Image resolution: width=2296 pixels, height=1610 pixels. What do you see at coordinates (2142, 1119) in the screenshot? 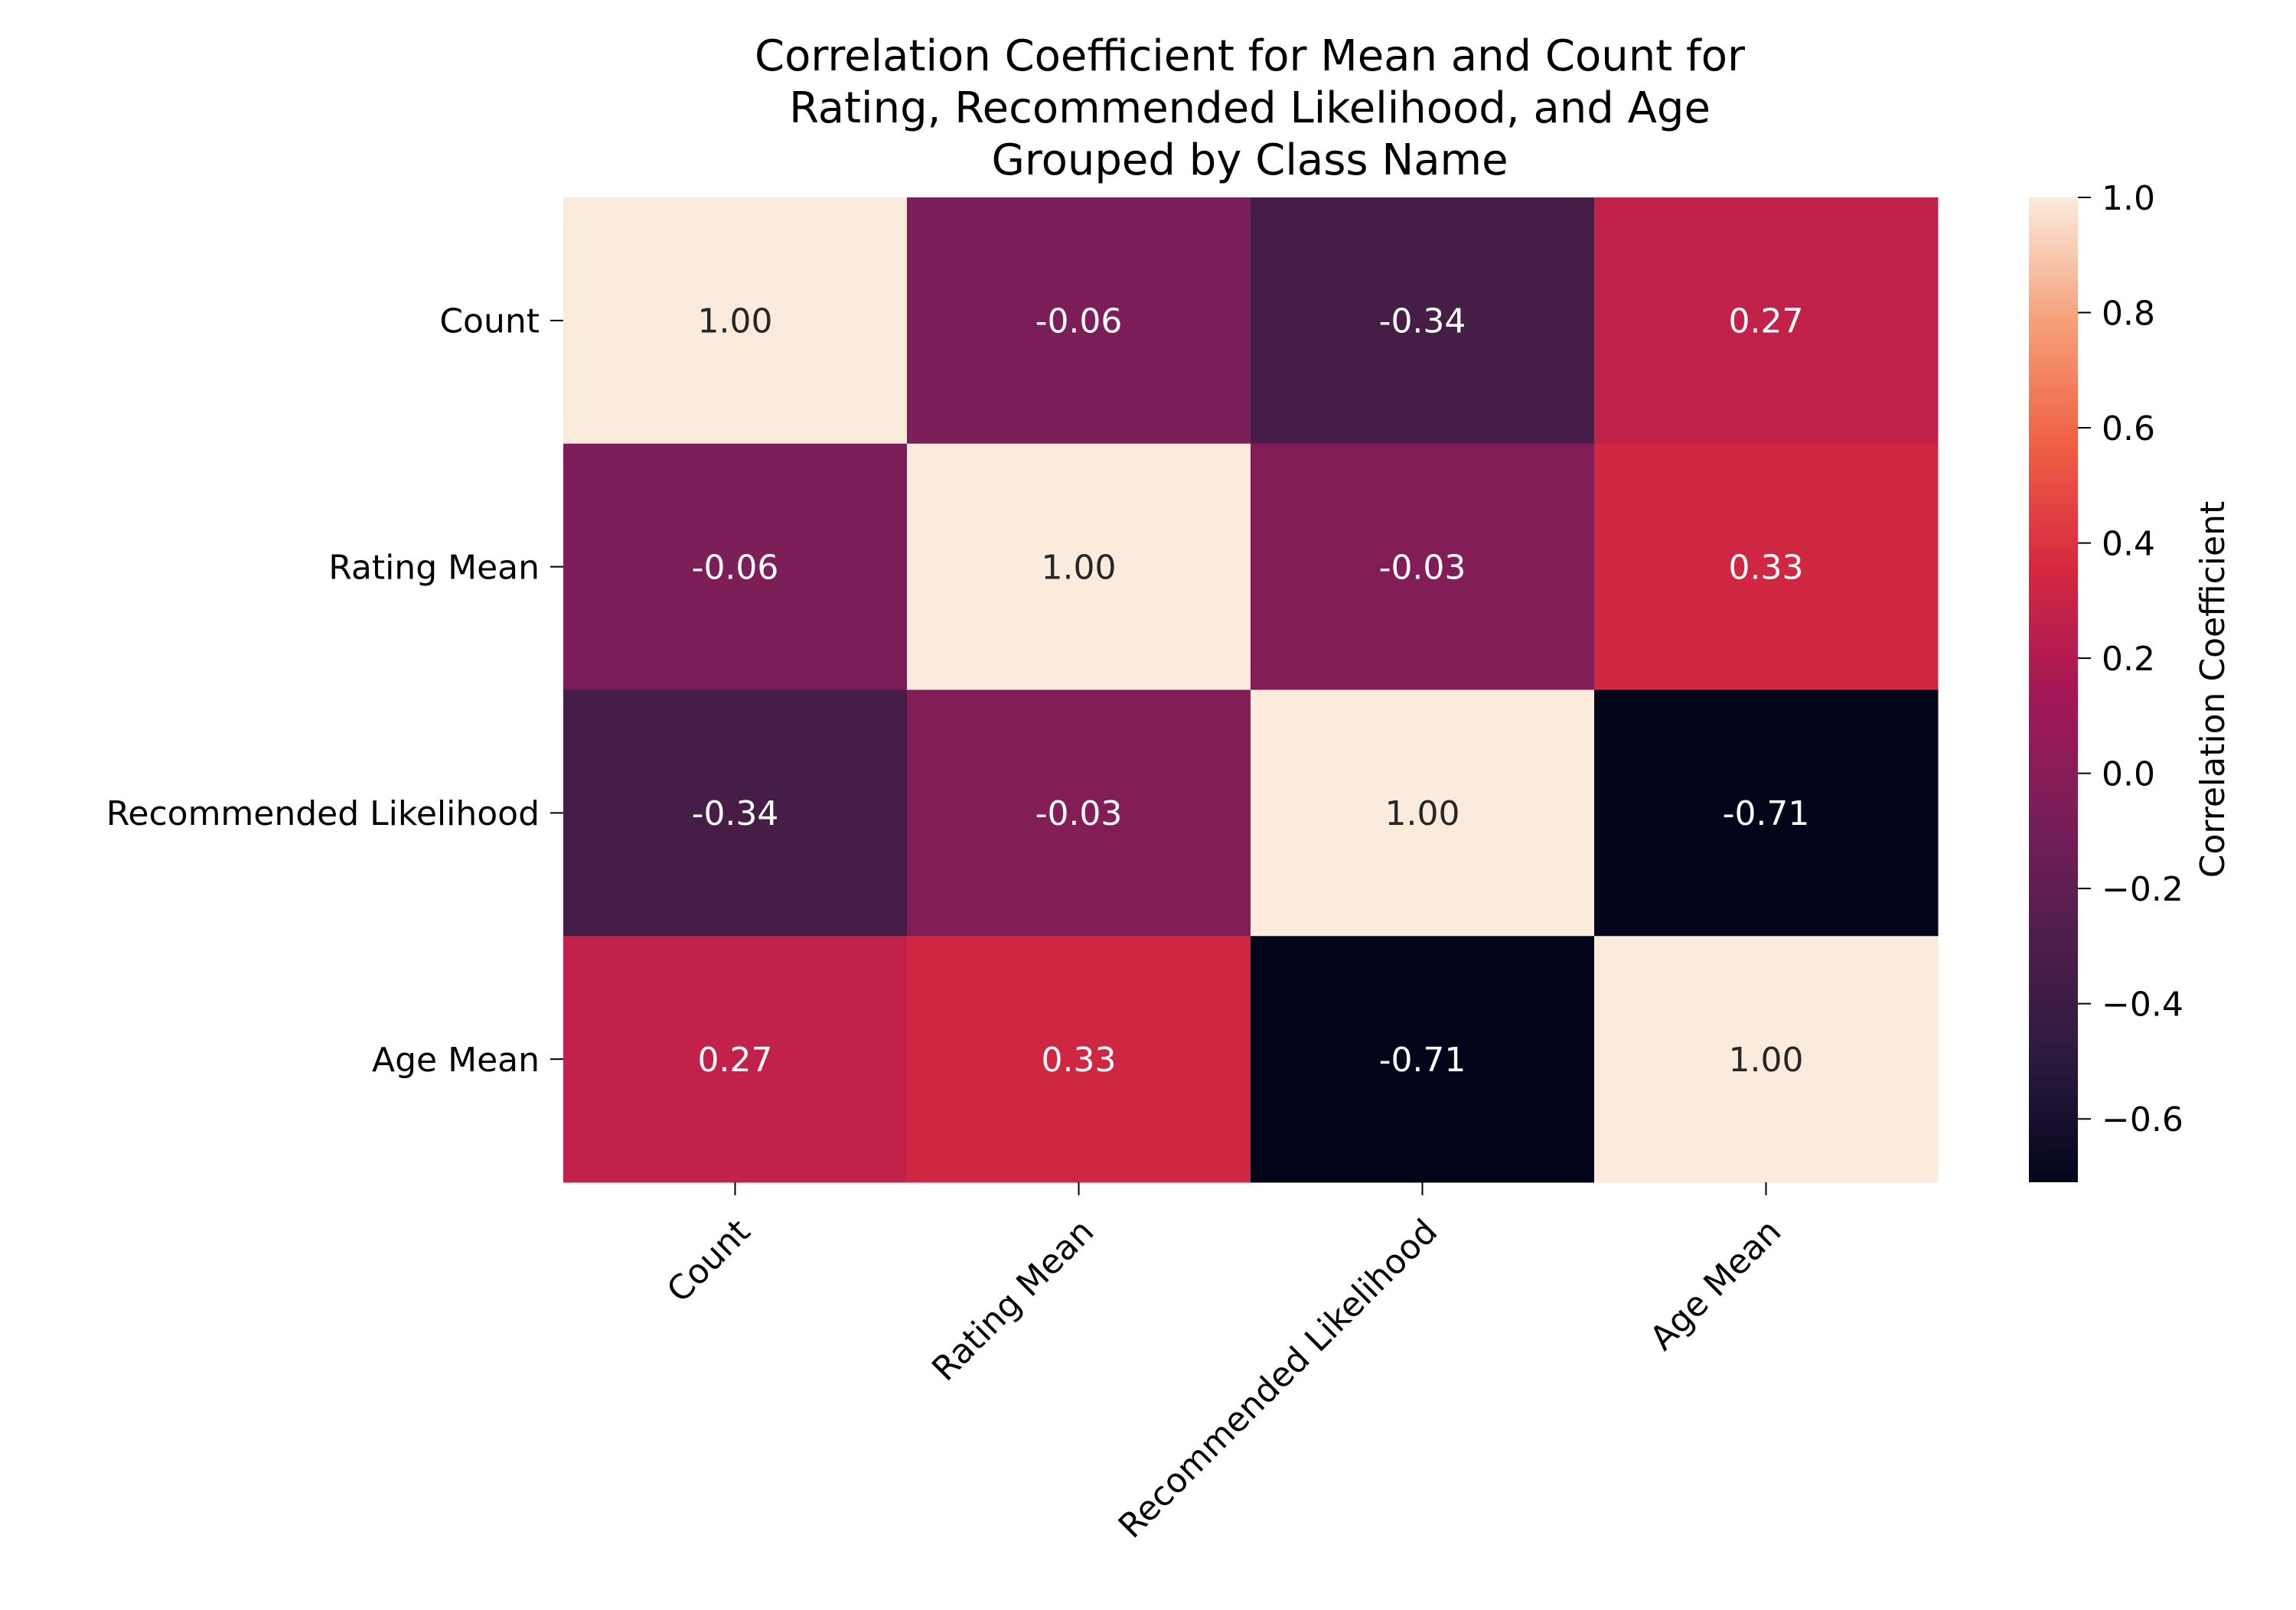
I see `colorbar-tick-label: −0.6` at bounding box center [2142, 1119].